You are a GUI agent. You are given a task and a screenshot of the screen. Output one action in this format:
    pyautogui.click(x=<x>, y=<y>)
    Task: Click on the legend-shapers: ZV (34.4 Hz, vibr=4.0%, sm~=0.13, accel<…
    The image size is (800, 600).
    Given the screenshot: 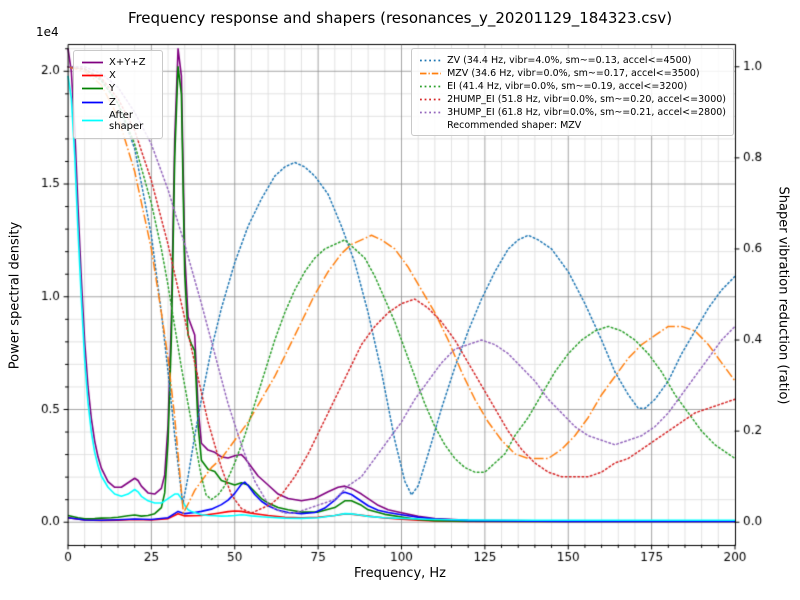 What is the action you would take?
    pyautogui.click(x=572, y=92)
    